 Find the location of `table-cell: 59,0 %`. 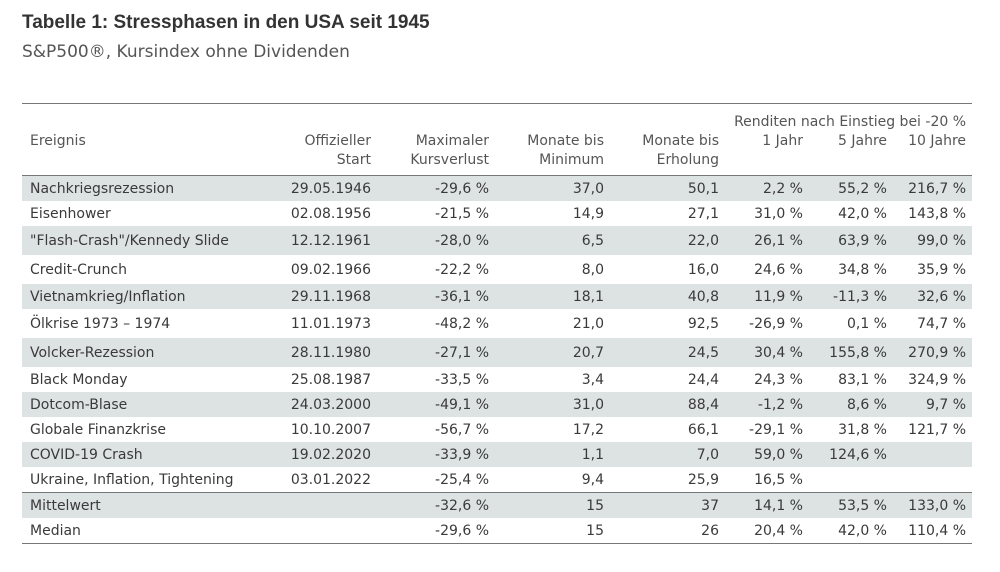

table-cell: 59,0 % is located at coordinates (767, 454).